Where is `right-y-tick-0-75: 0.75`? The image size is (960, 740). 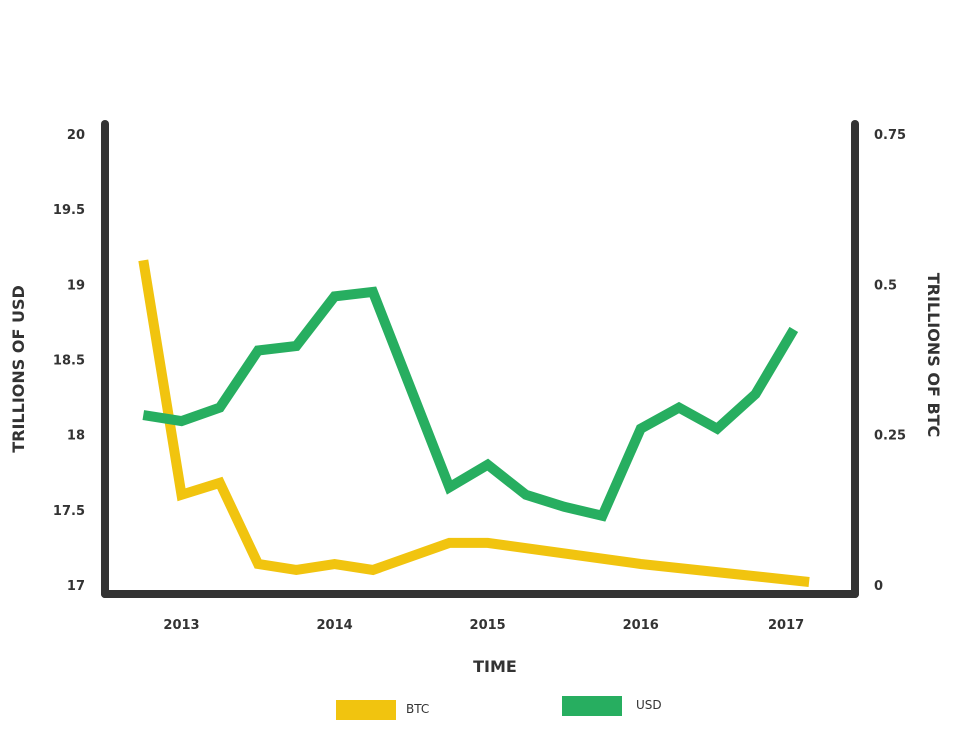
right-y-tick-0-75: 0.75 is located at coordinates (890, 135).